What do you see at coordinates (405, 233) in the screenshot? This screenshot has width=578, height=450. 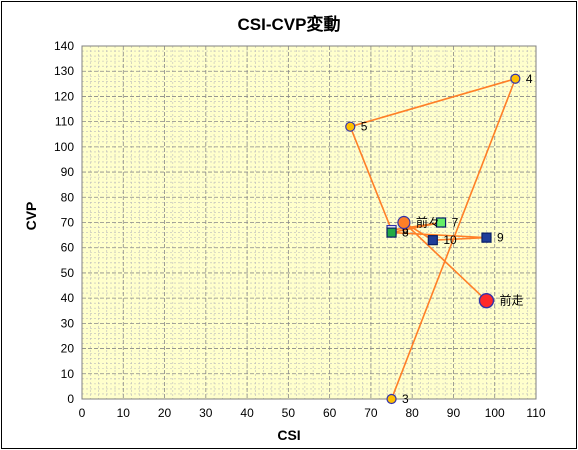 I see `data-label: 8` at bounding box center [405, 233].